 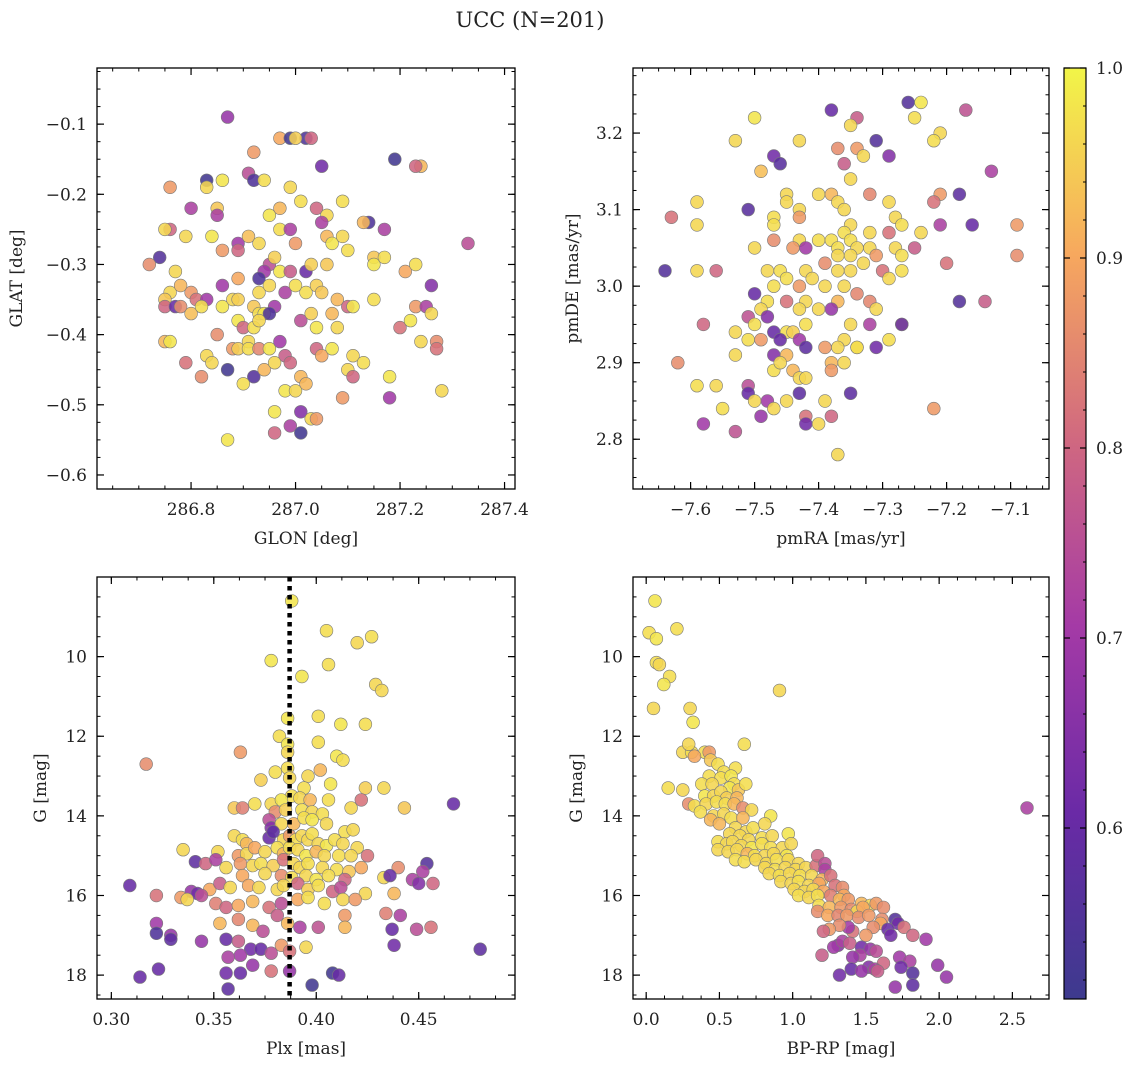 What do you see at coordinates (1075, 533) in the screenshot?
I see `colorbar-gradient` at bounding box center [1075, 533].